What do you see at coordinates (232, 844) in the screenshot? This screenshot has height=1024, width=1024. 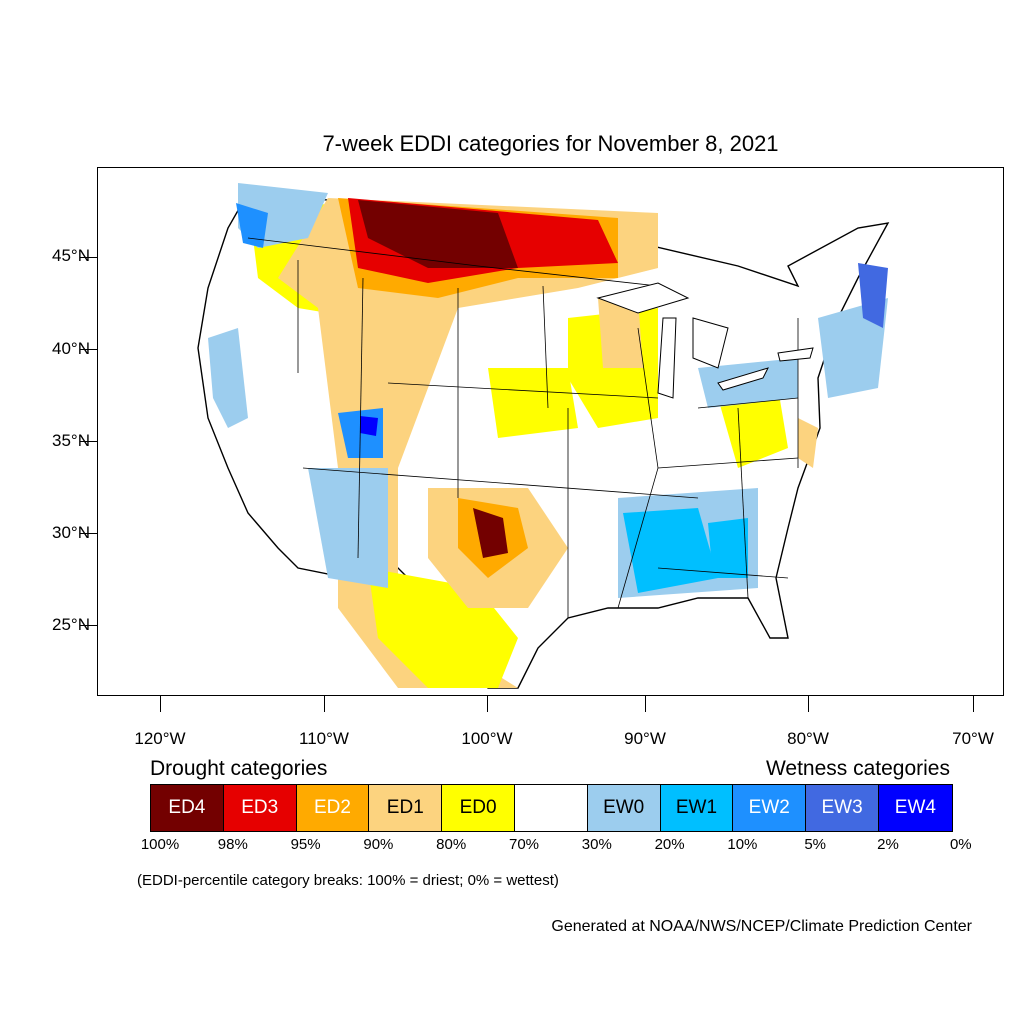 I see `legend-break-label: 98%` at bounding box center [232, 844].